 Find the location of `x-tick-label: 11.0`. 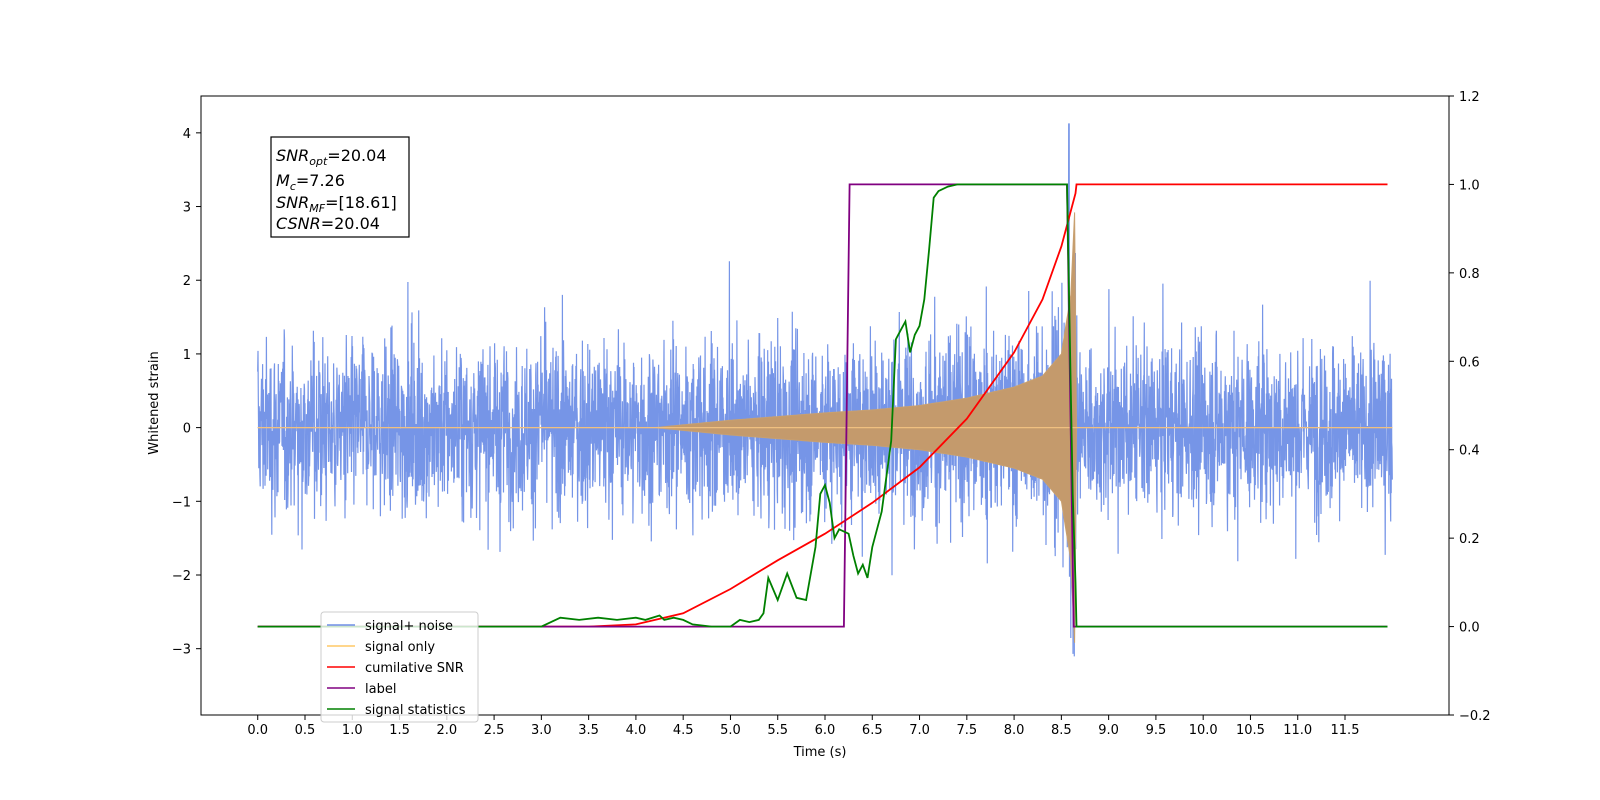

x-tick-label: 11.0 is located at coordinates (1297, 730).